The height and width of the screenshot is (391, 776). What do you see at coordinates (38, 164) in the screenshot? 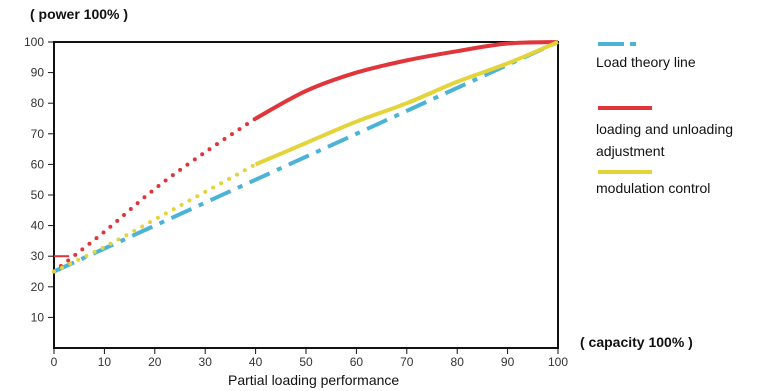
I see `y-tick-label: 60` at bounding box center [38, 164].